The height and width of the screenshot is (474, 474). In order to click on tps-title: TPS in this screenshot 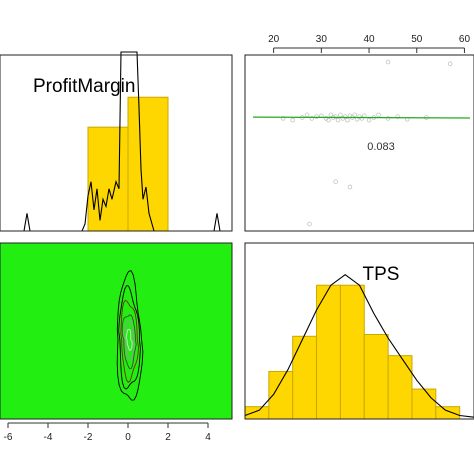, I will do `click(381, 274)`.